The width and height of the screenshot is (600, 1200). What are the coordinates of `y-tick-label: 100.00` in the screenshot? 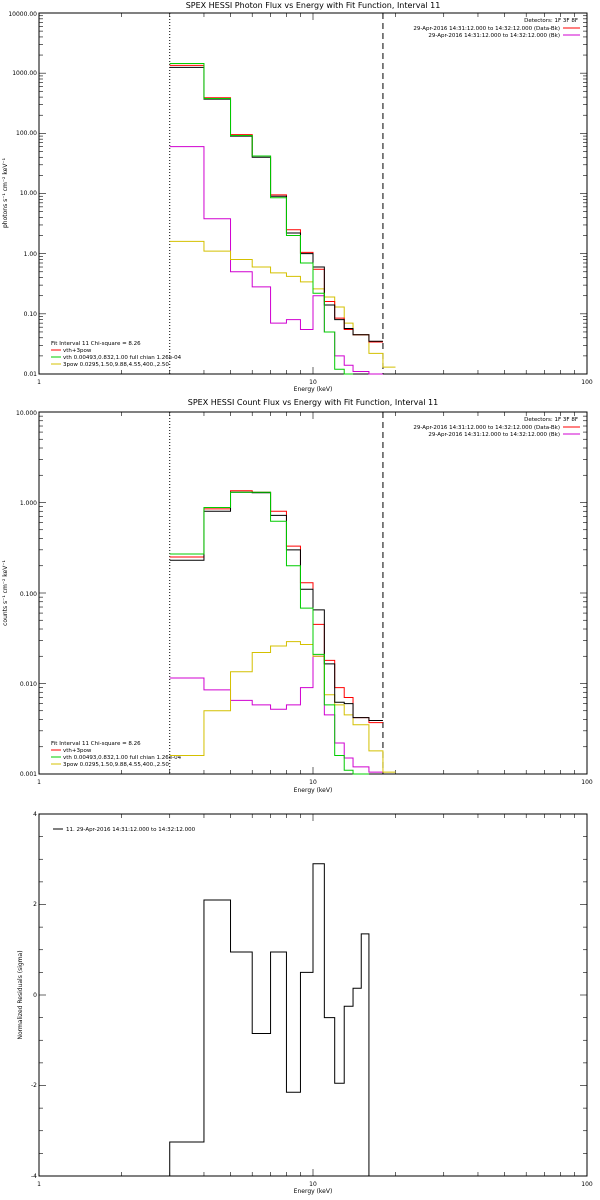 It's located at (26, 133).